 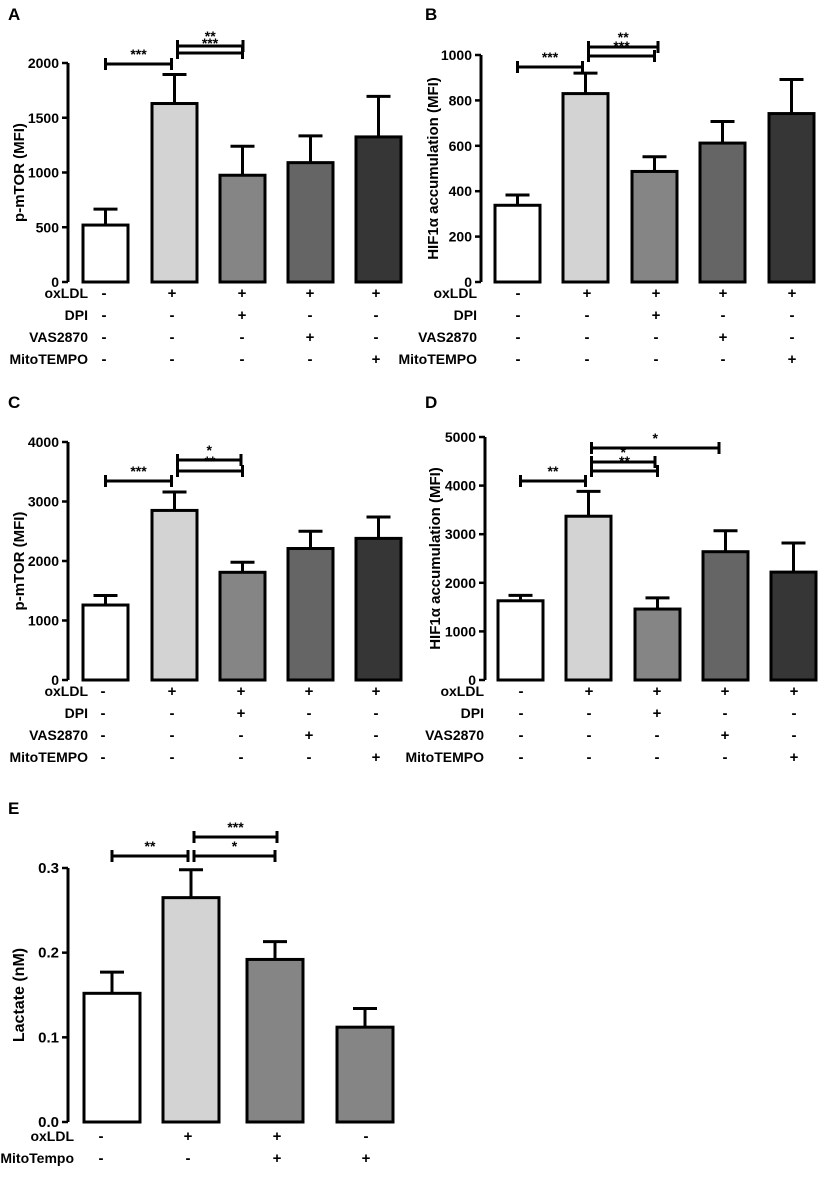 What do you see at coordinates (460, 437) in the screenshot?
I see `y-tick-label: 5000` at bounding box center [460, 437].